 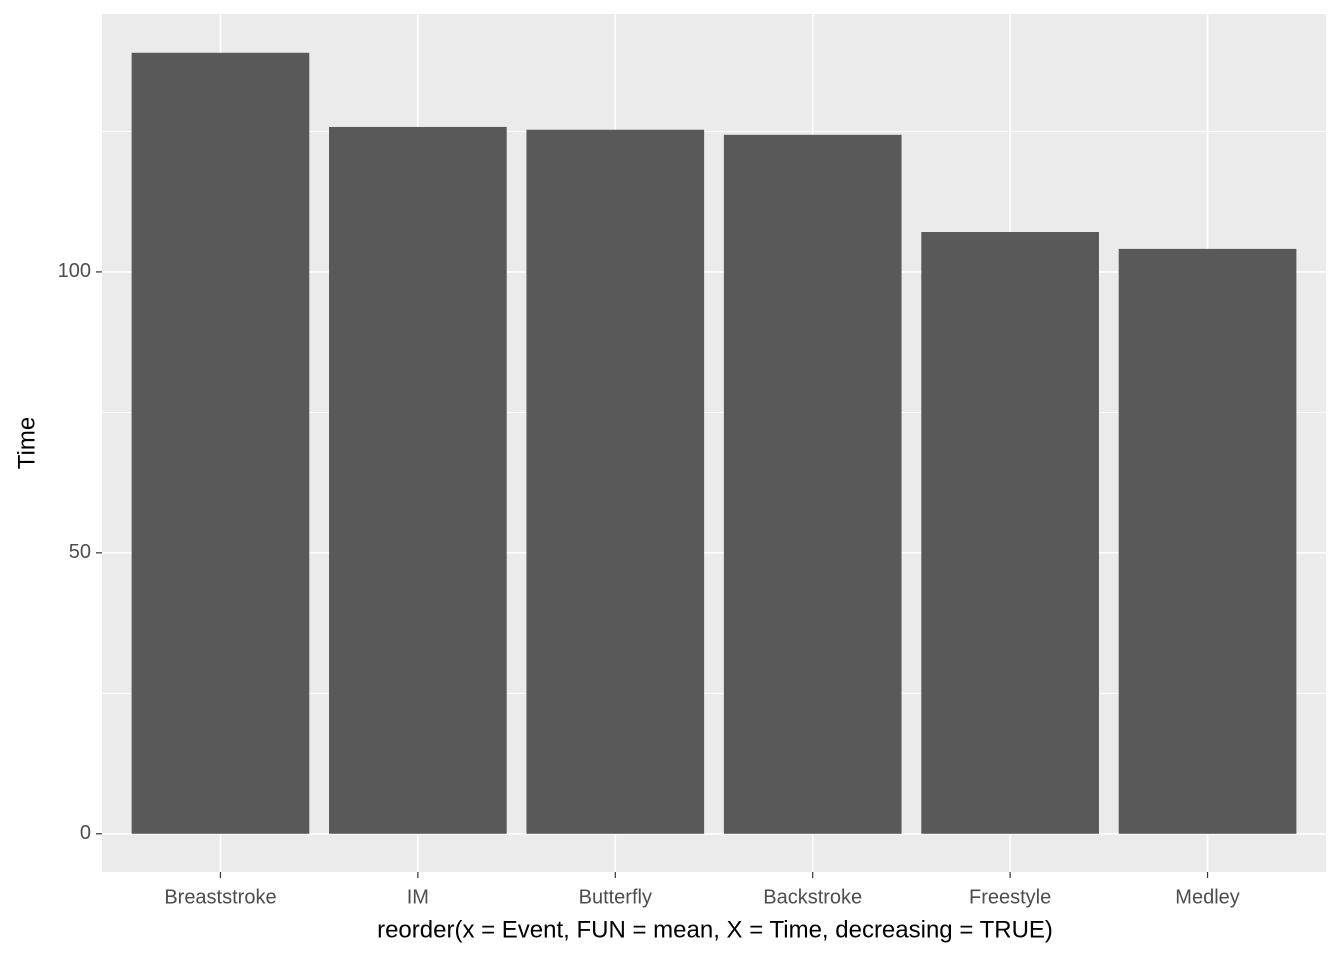 What do you see at coordinates (26, 443) in the screenshot?
I see `y-axis-title: Time` at bounding box center [26, 443].